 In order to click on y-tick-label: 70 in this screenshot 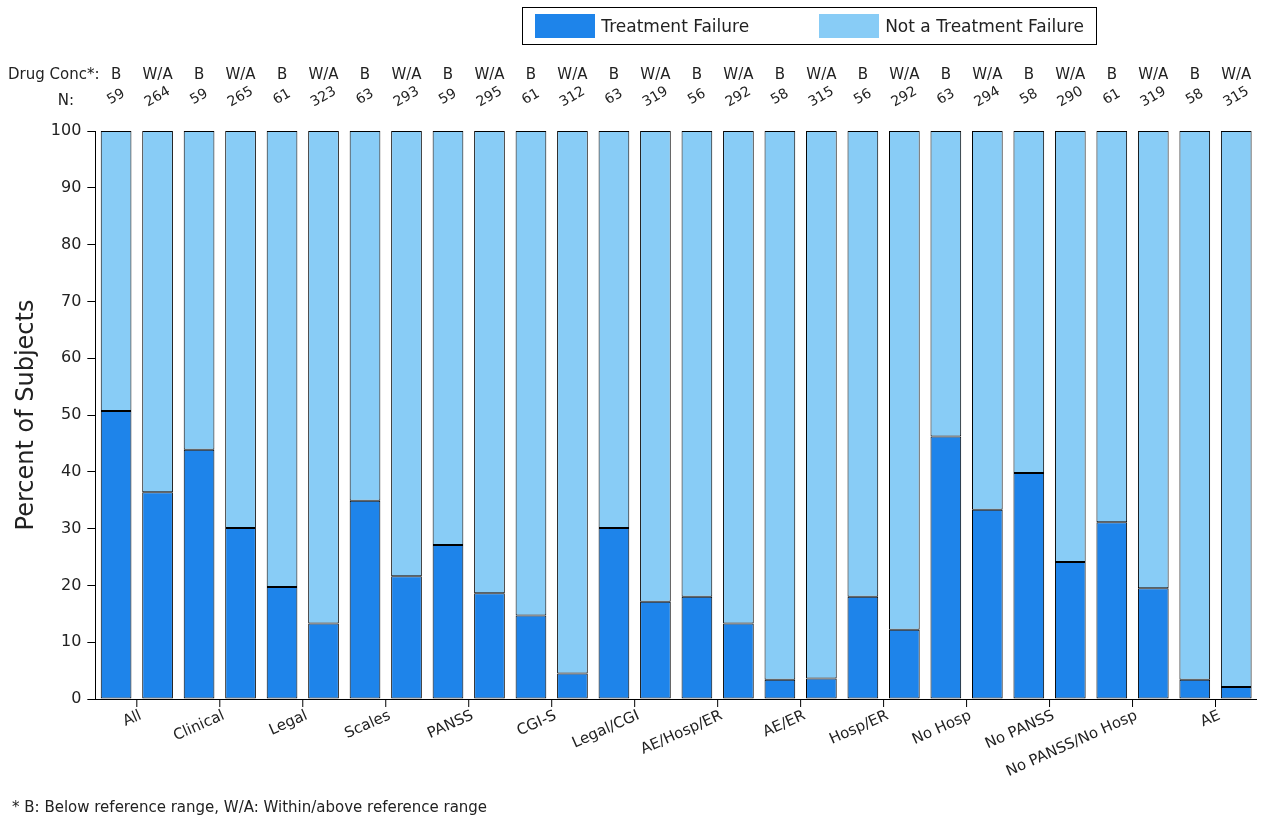, I will do `click(71, 300)`.